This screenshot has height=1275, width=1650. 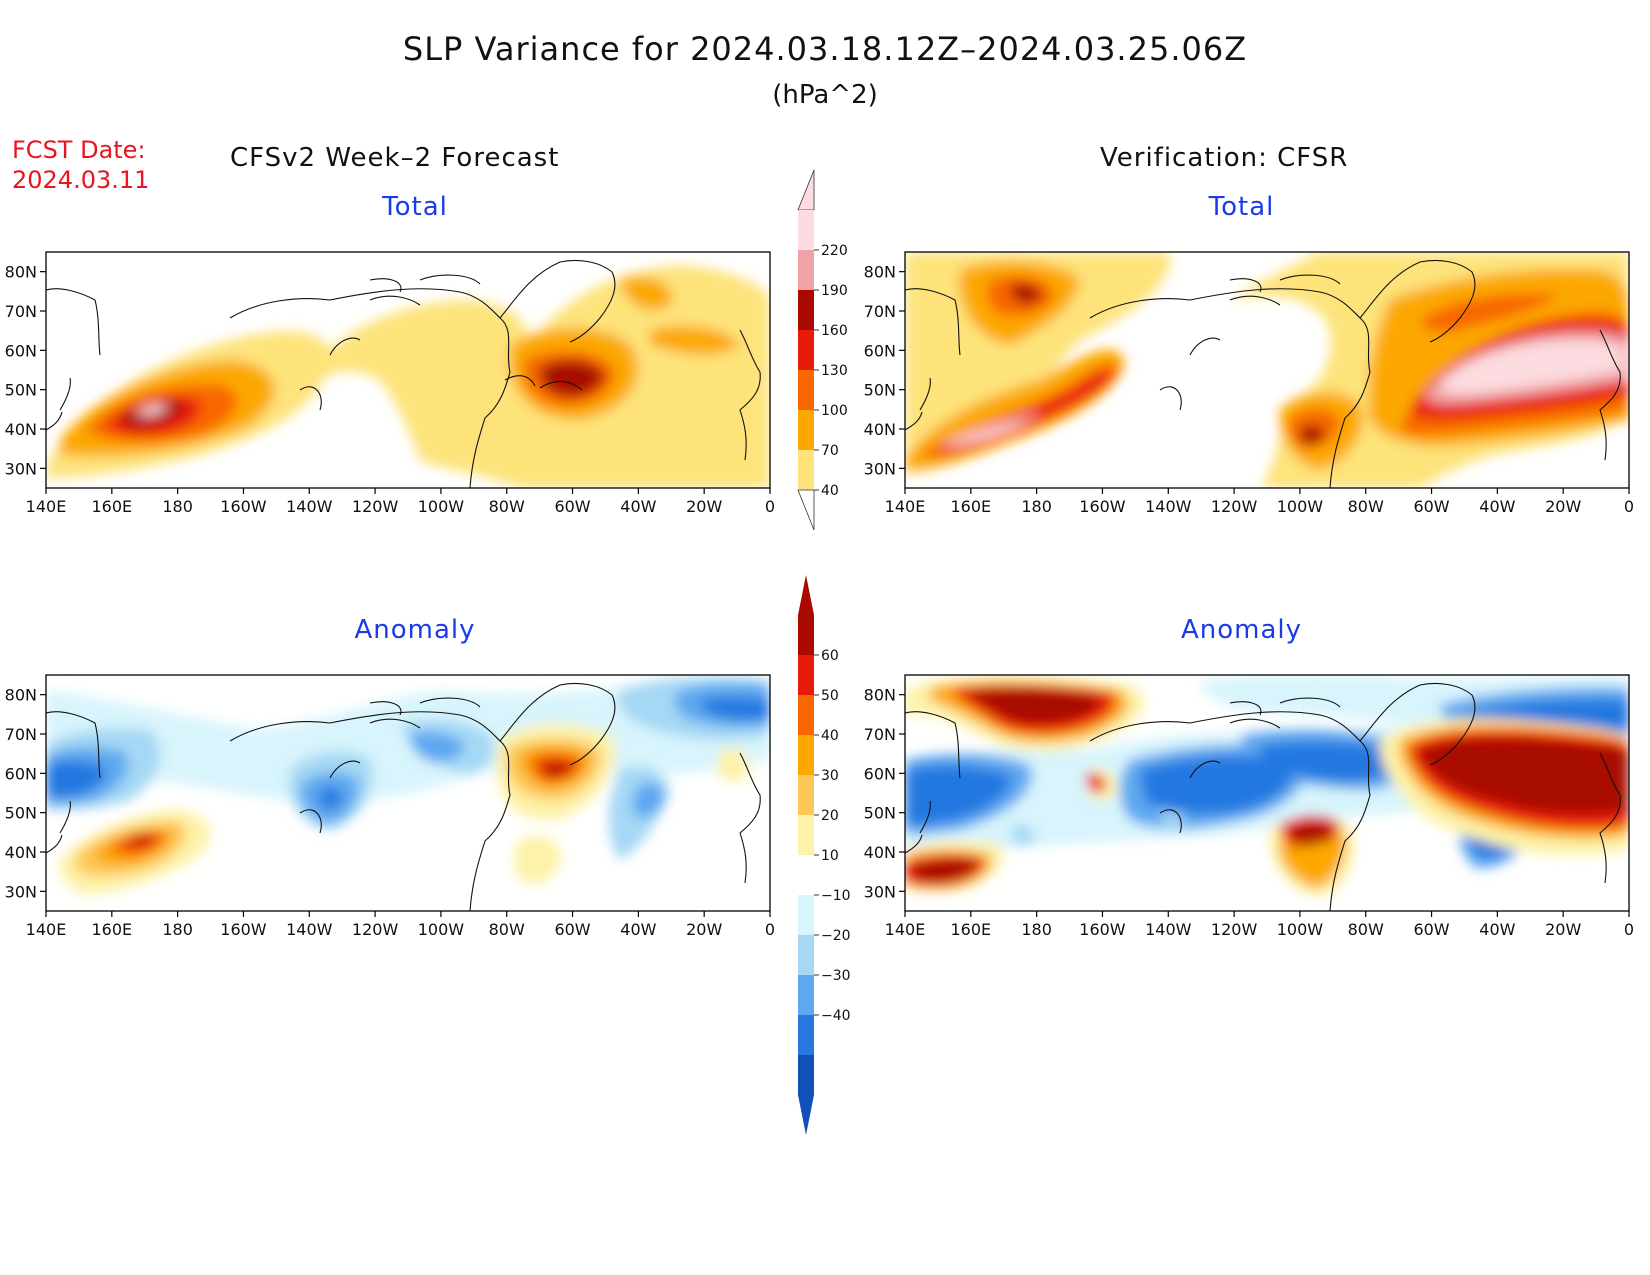 What do you see at coordinates (415, 207) in the screenshot?
I see `panel-label-total-forecast: Total` at bounding box center [415, 207].